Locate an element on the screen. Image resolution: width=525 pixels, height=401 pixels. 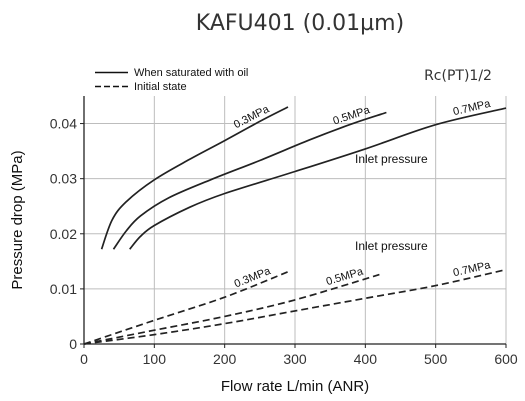
x-tick-label: 600 is located at coordinates (506, 359).